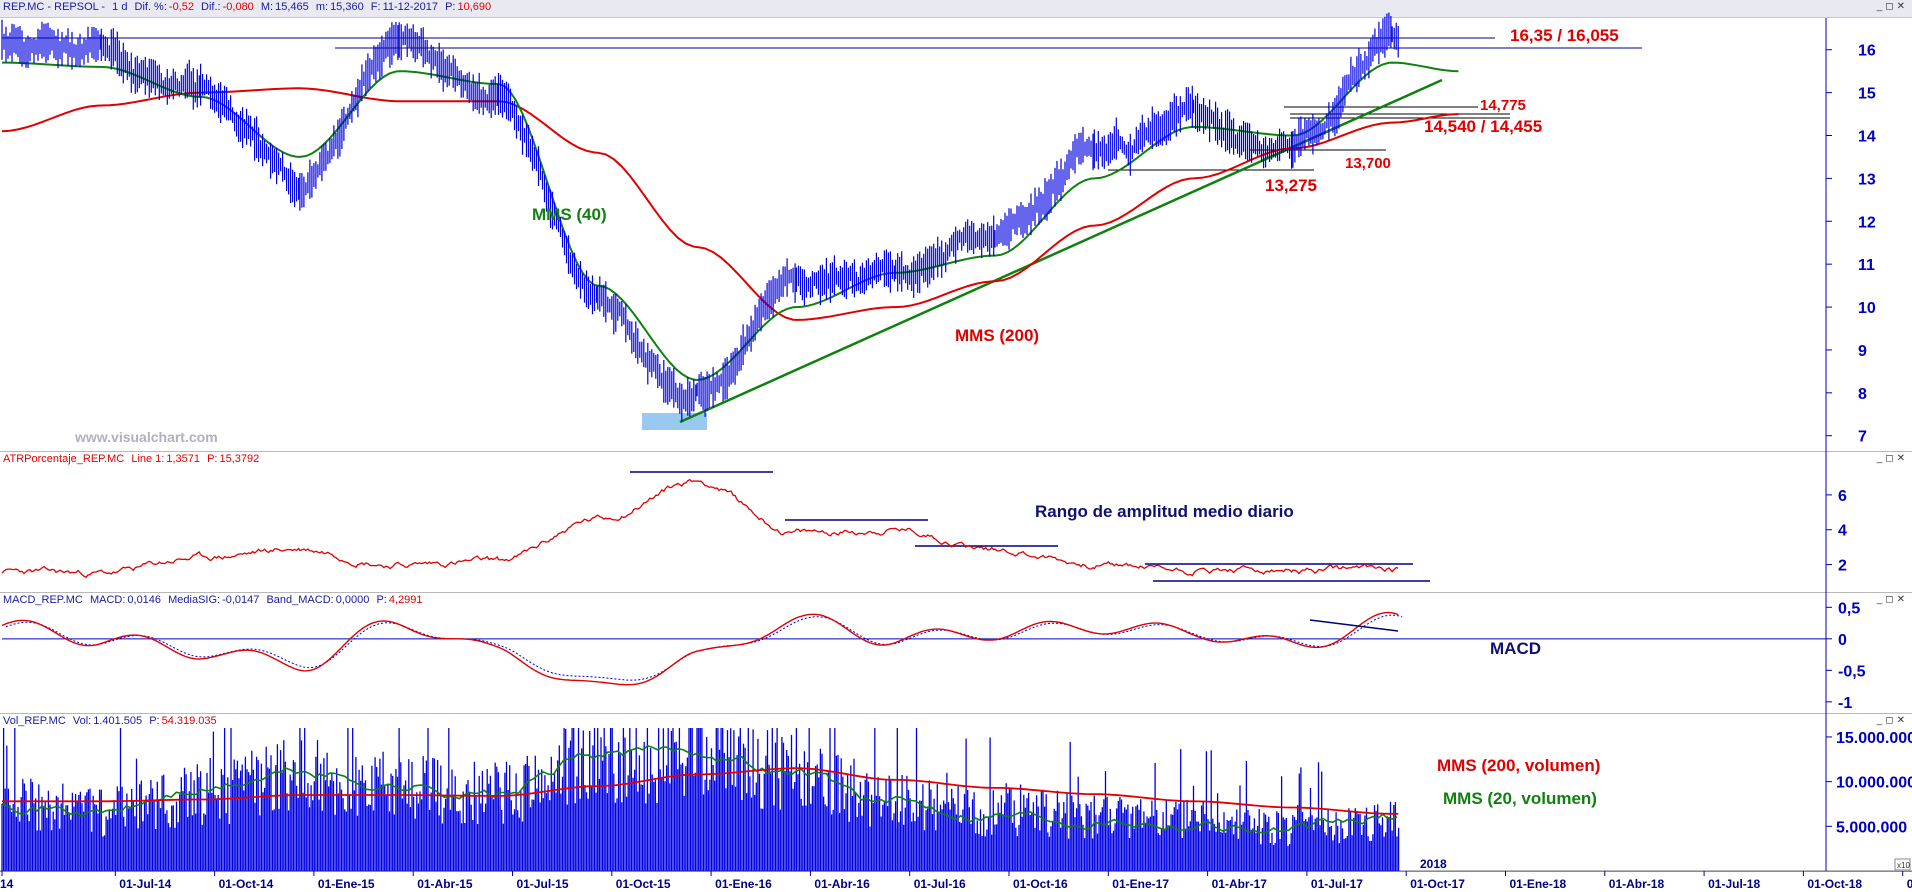 The image size is (1912, 892). Describe the element at coordinates (1368, 163) in the screenshot. I see `annotation-lvl13700: 13,700` at that location.